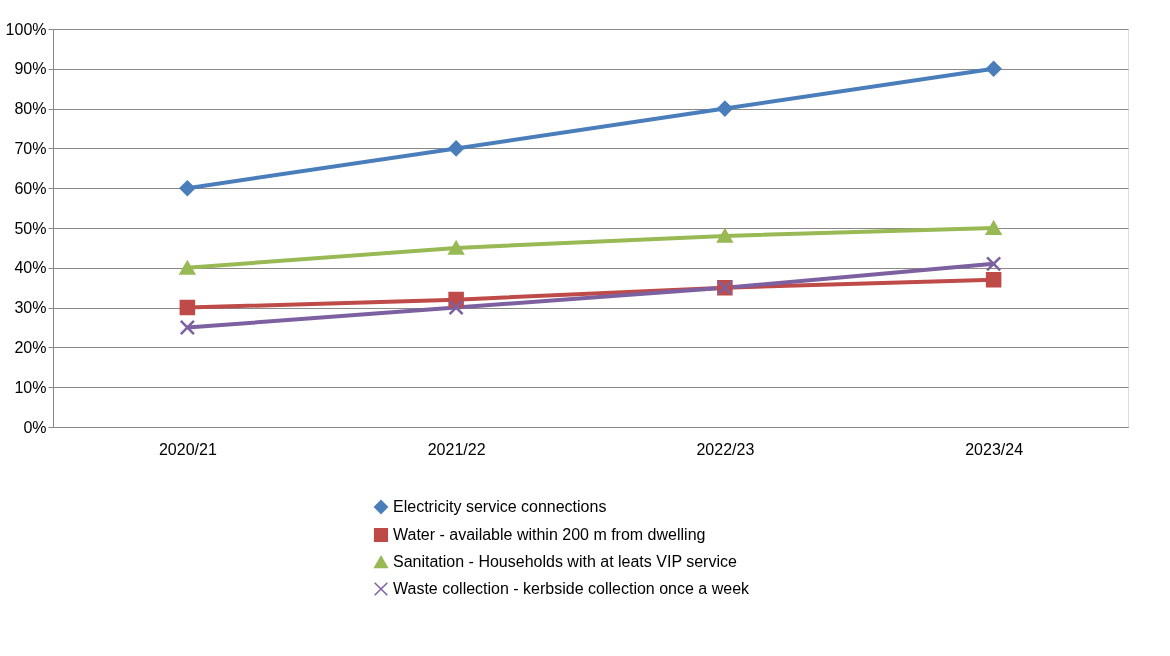 The image size is (1170, 656). What do you see at coordinates (187, 449) in the screenshot?
I see `x-tick-label: 2020/21` at bounding box center [187, 449].